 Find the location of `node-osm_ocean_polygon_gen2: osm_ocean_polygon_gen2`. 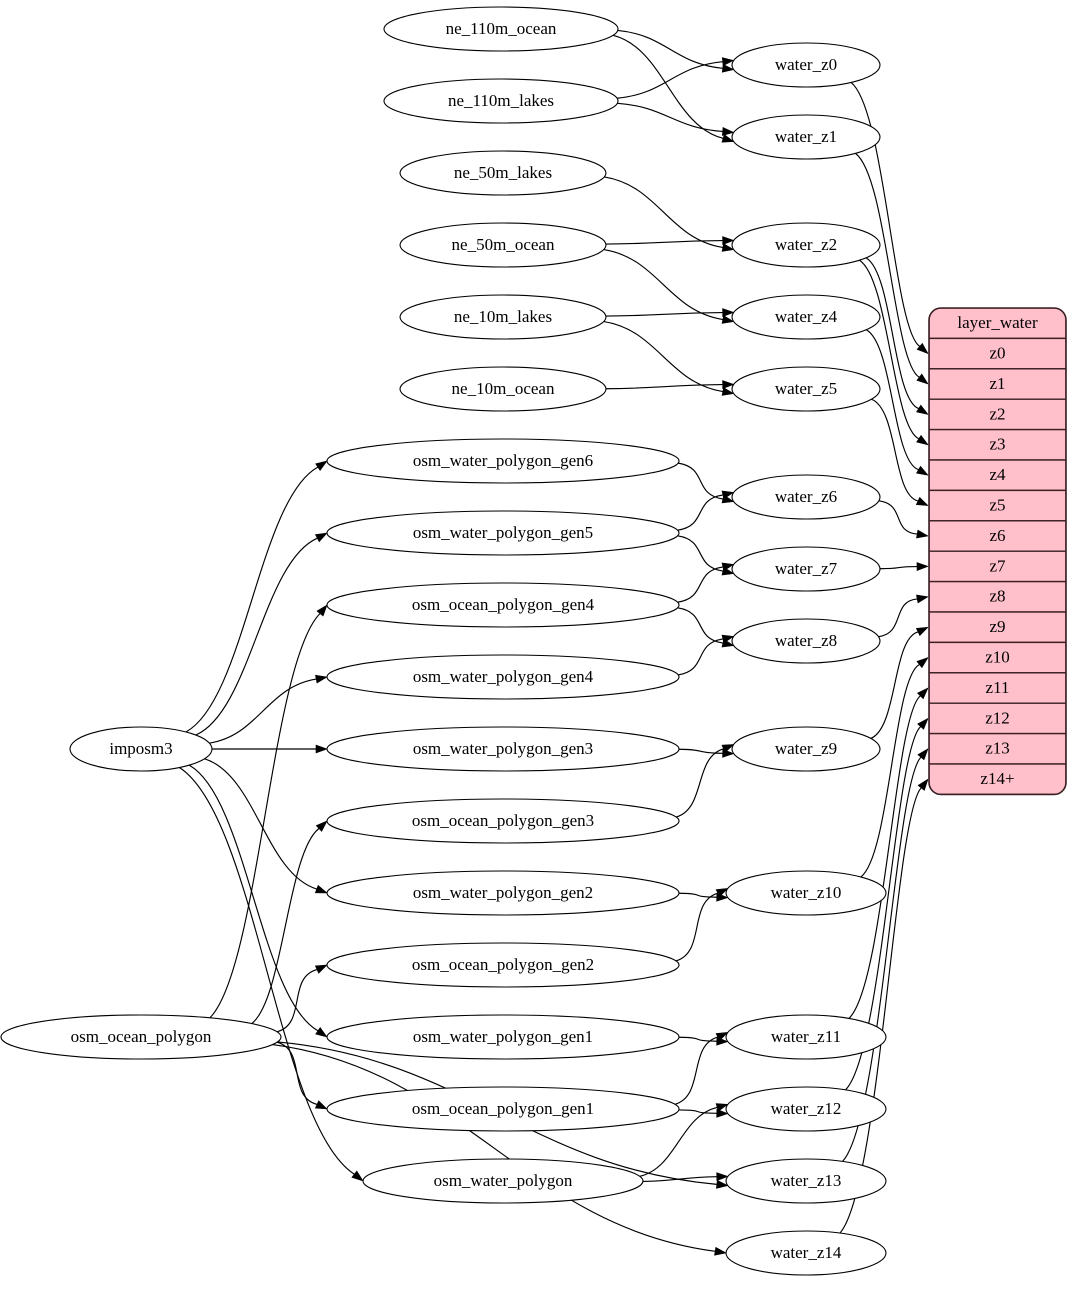

node-osm_ocean_polygon_gen2: osm_ocean_polygon_gen2 is located at coordinates (503, 965).